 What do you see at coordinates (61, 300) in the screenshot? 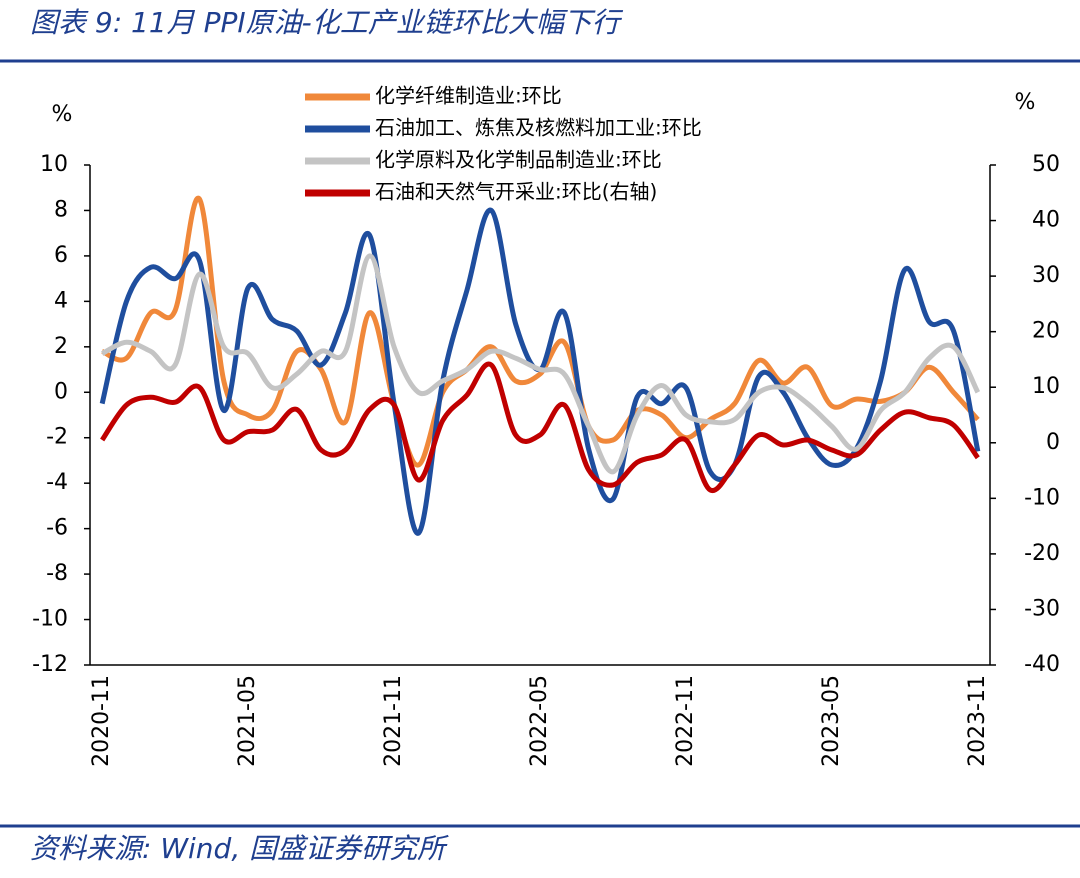
I see `y-tick-label: 4` at bounding box center [61, 300].